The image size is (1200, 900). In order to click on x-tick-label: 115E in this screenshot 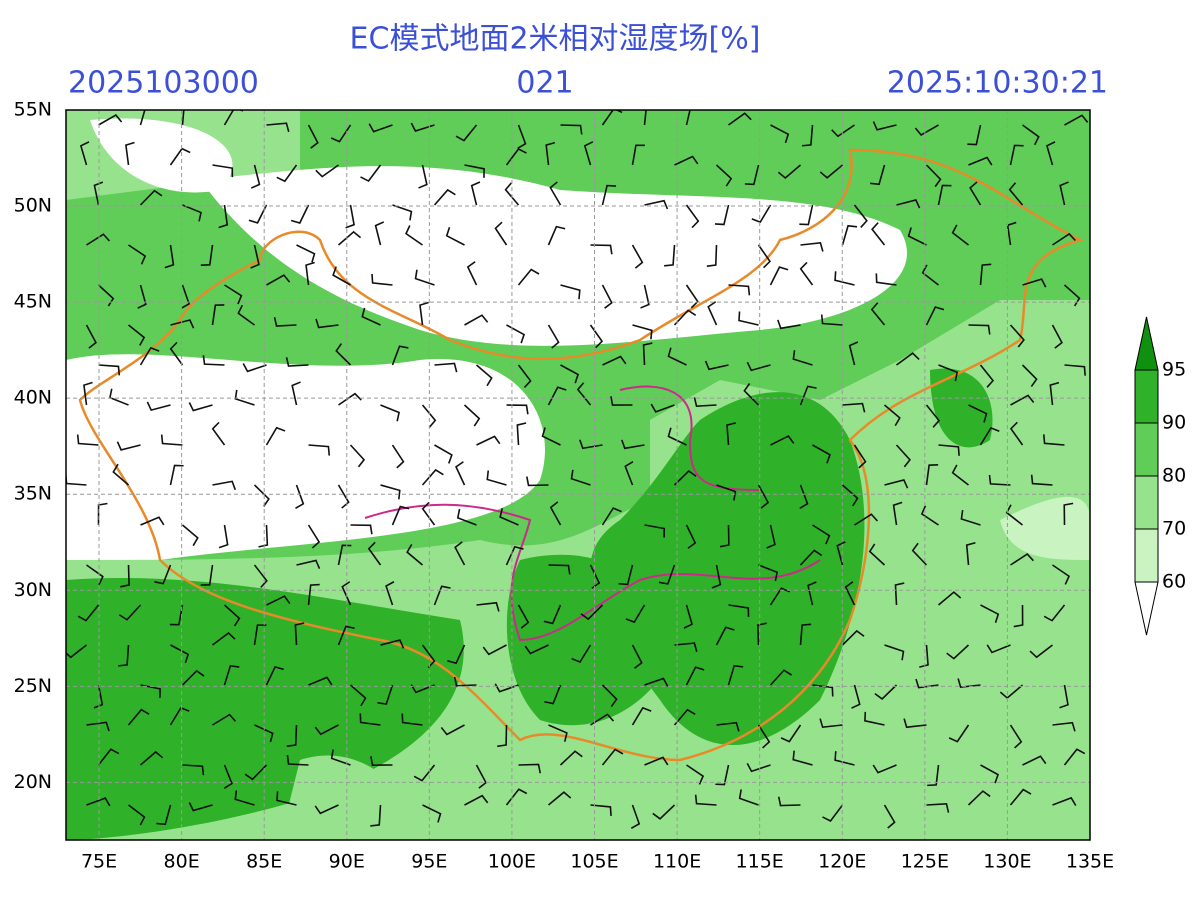, I will do `click(760, 862)`.